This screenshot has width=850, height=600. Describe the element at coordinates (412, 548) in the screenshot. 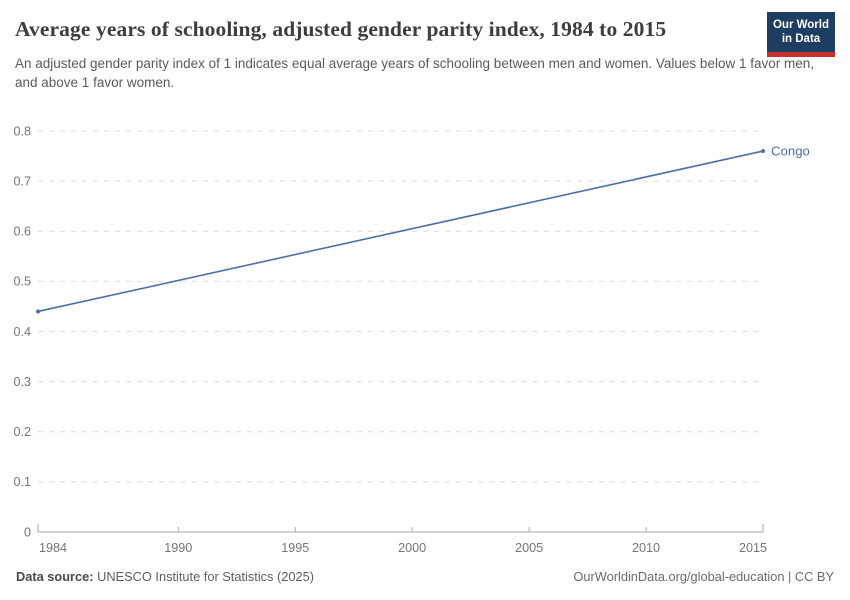

I see `x-tick-label: 2000` at that location.